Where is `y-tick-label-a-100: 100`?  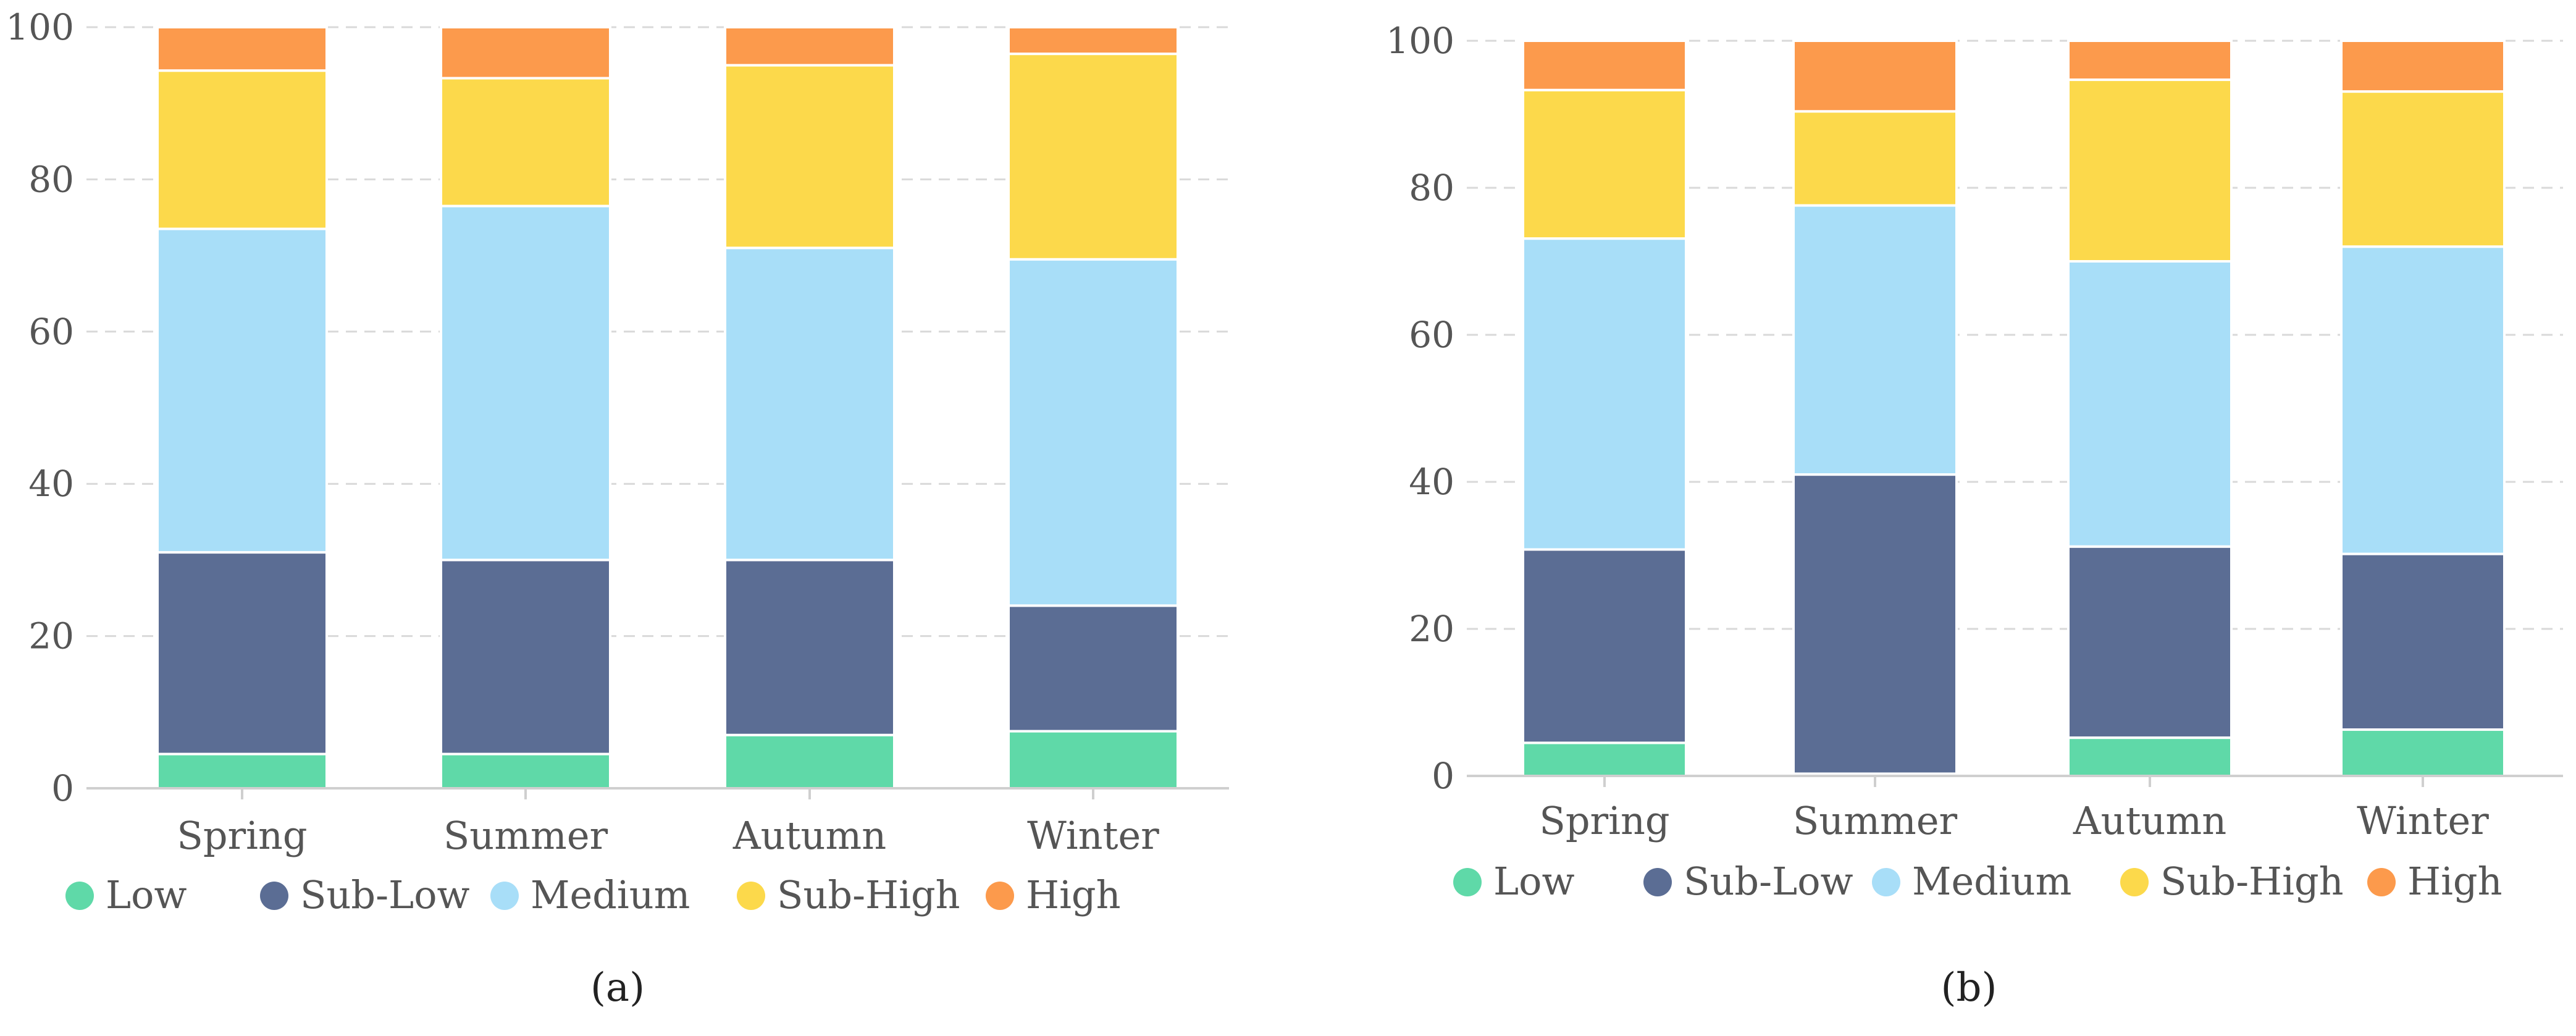 y-tick-label-a-100: 100 is located at coordinates (40, 27).